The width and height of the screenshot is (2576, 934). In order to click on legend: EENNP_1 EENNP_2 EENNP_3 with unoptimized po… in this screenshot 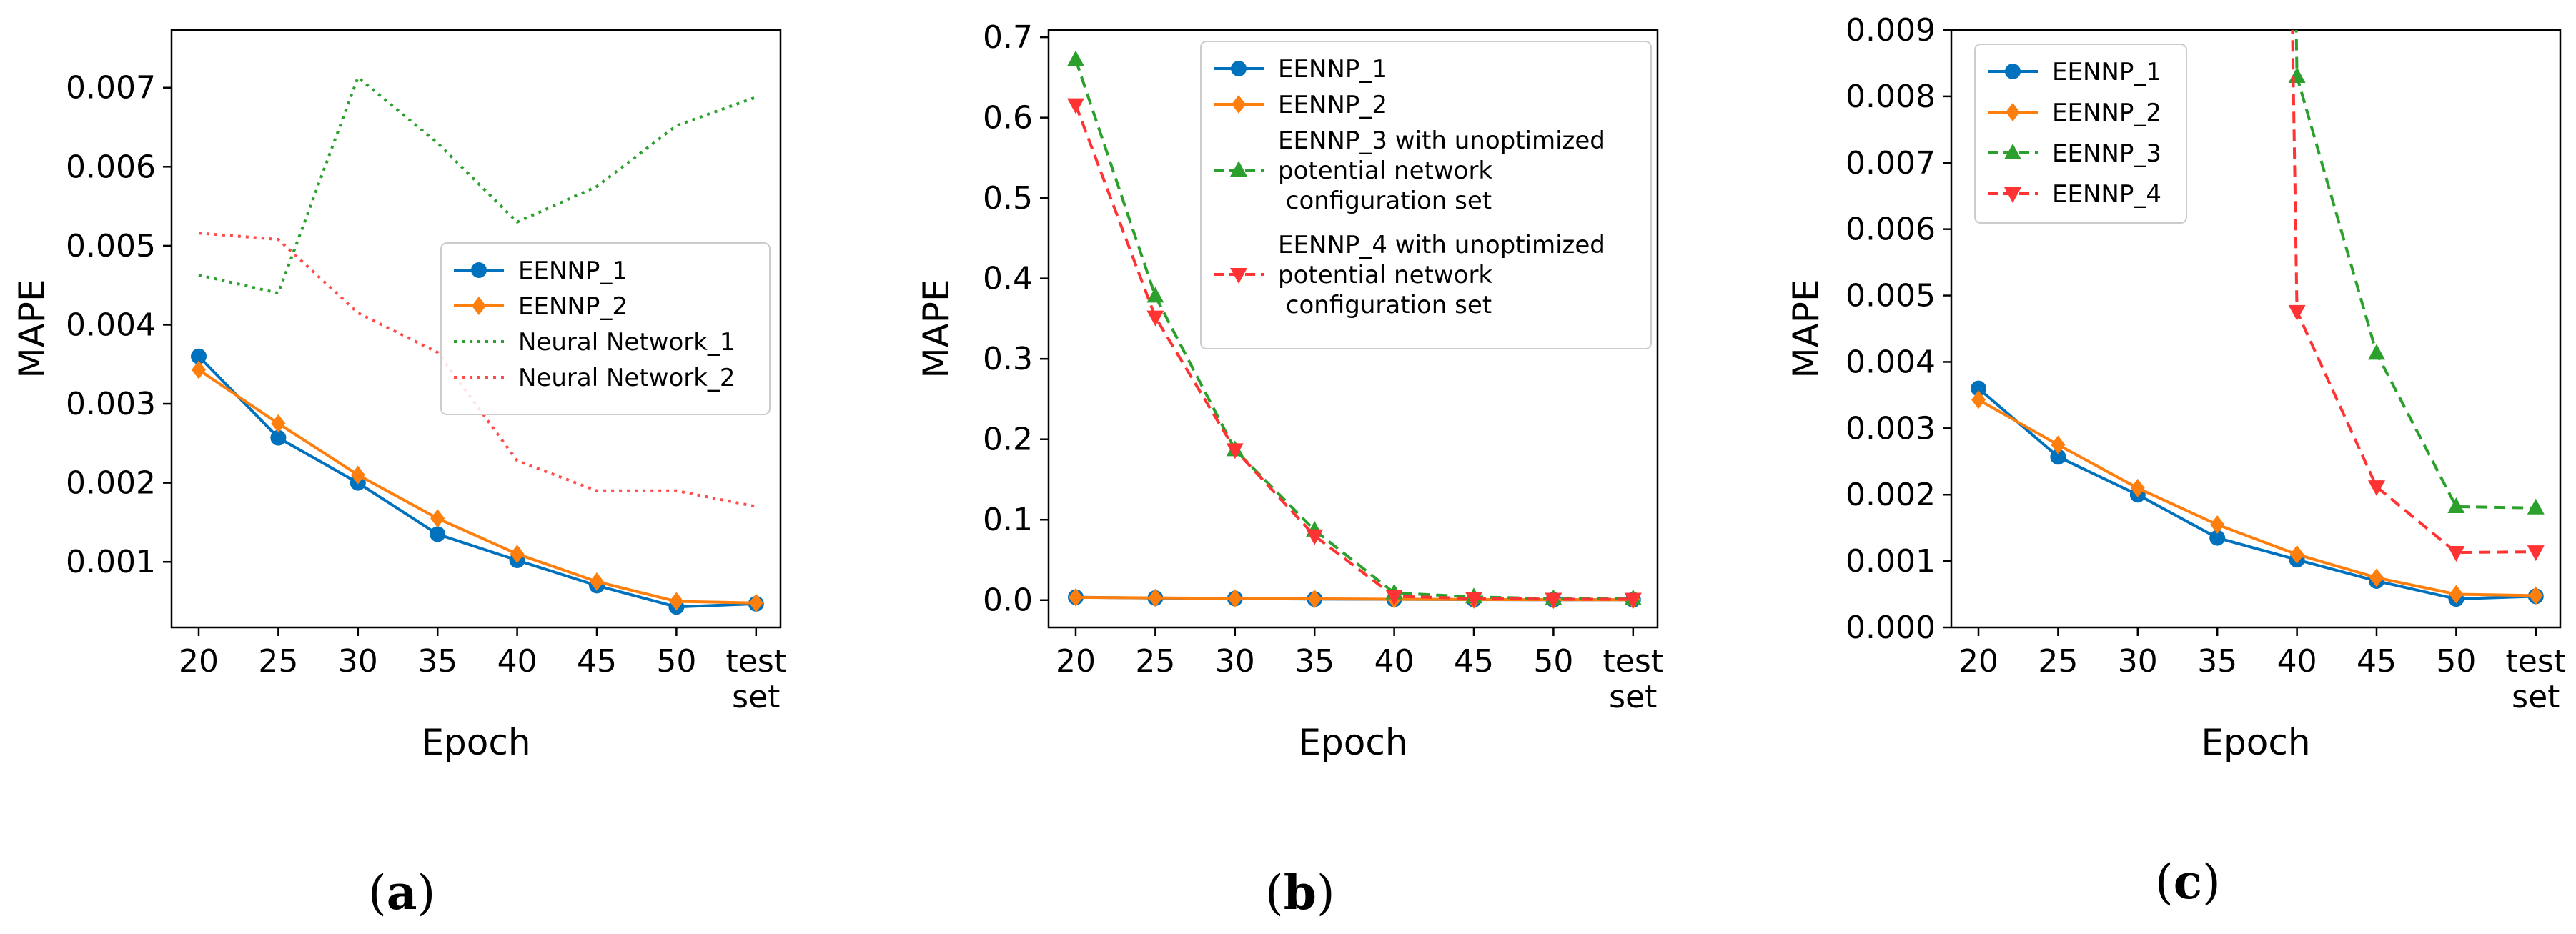, I will do `click(1426, 195)`.